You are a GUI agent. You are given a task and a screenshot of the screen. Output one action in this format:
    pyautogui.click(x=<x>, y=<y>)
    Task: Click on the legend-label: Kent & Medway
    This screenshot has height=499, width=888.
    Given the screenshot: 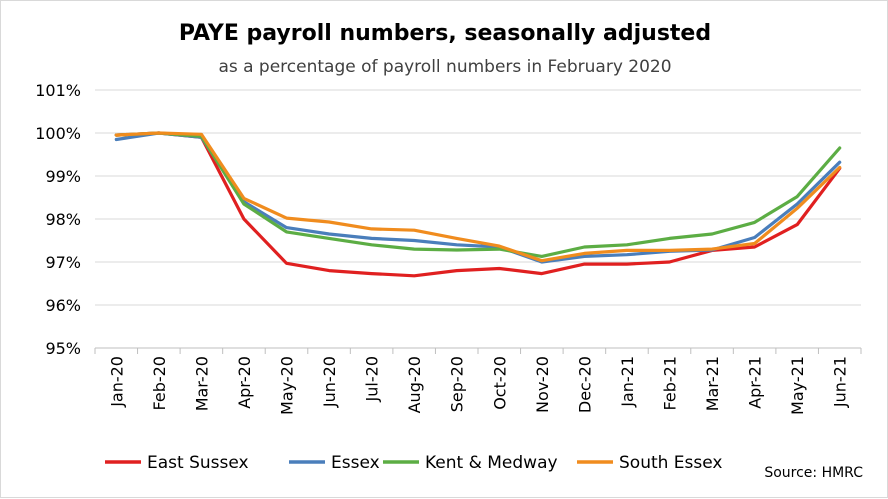 What is the action you would take?
    pyautogui.click(x=491, y=463)
    